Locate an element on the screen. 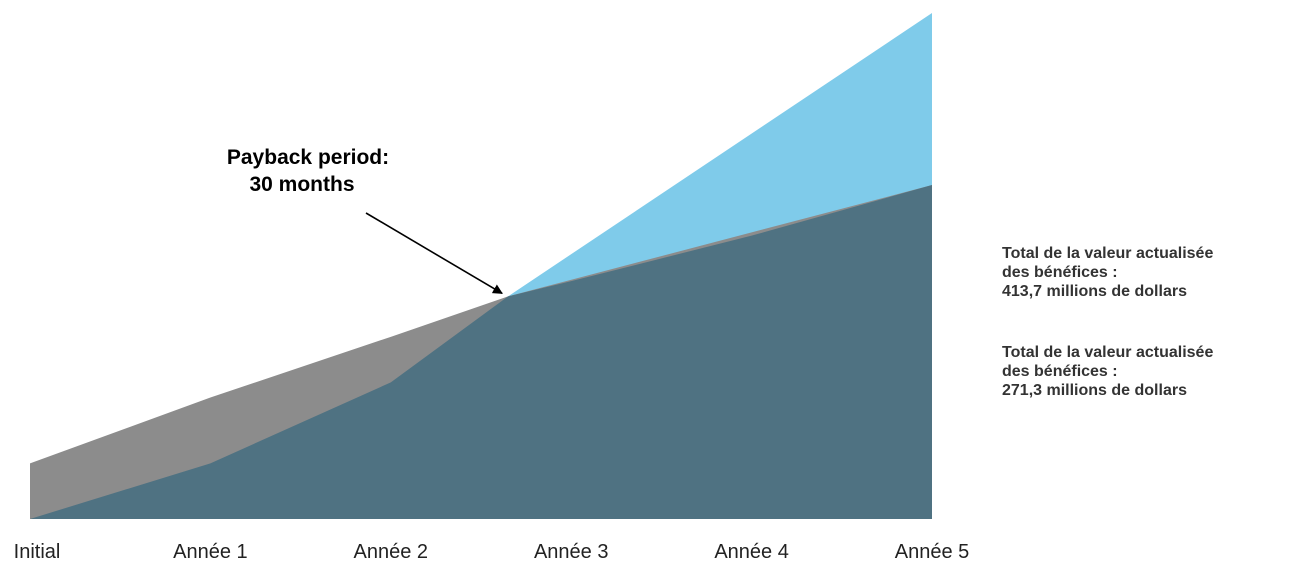 The image size is (1304, 565). side-note-2-line-3: 271,3 millions de dollars is located at coordinates (1094, 390).